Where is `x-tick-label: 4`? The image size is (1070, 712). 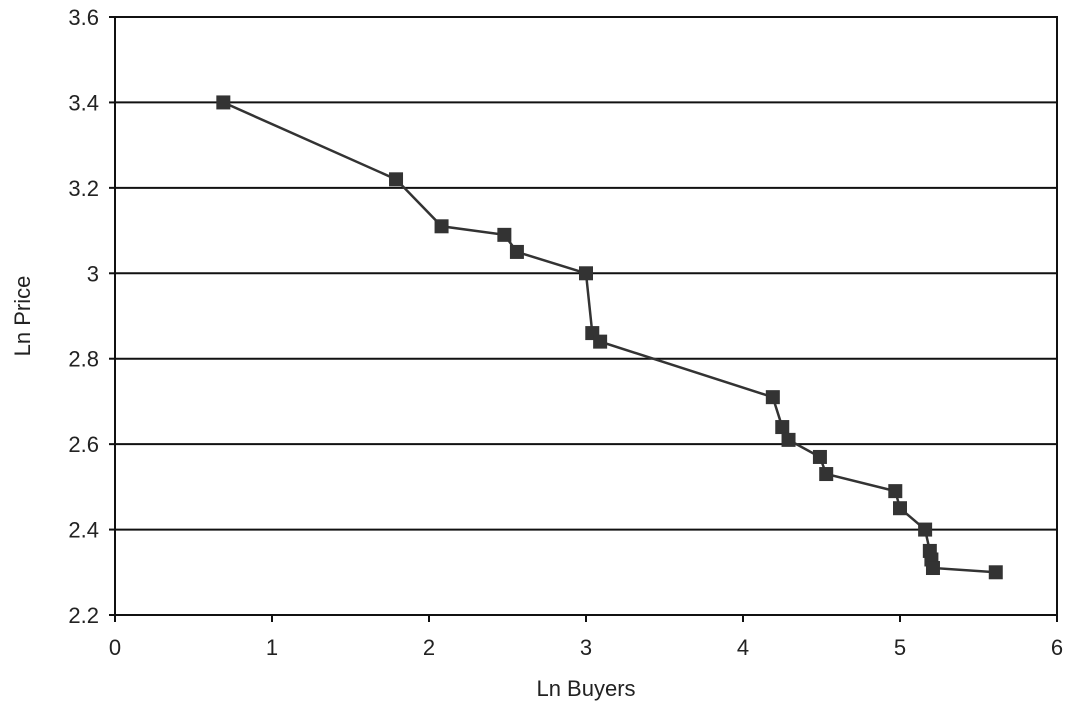
x-tick-label: 4 is located at coordinates (743, 647).